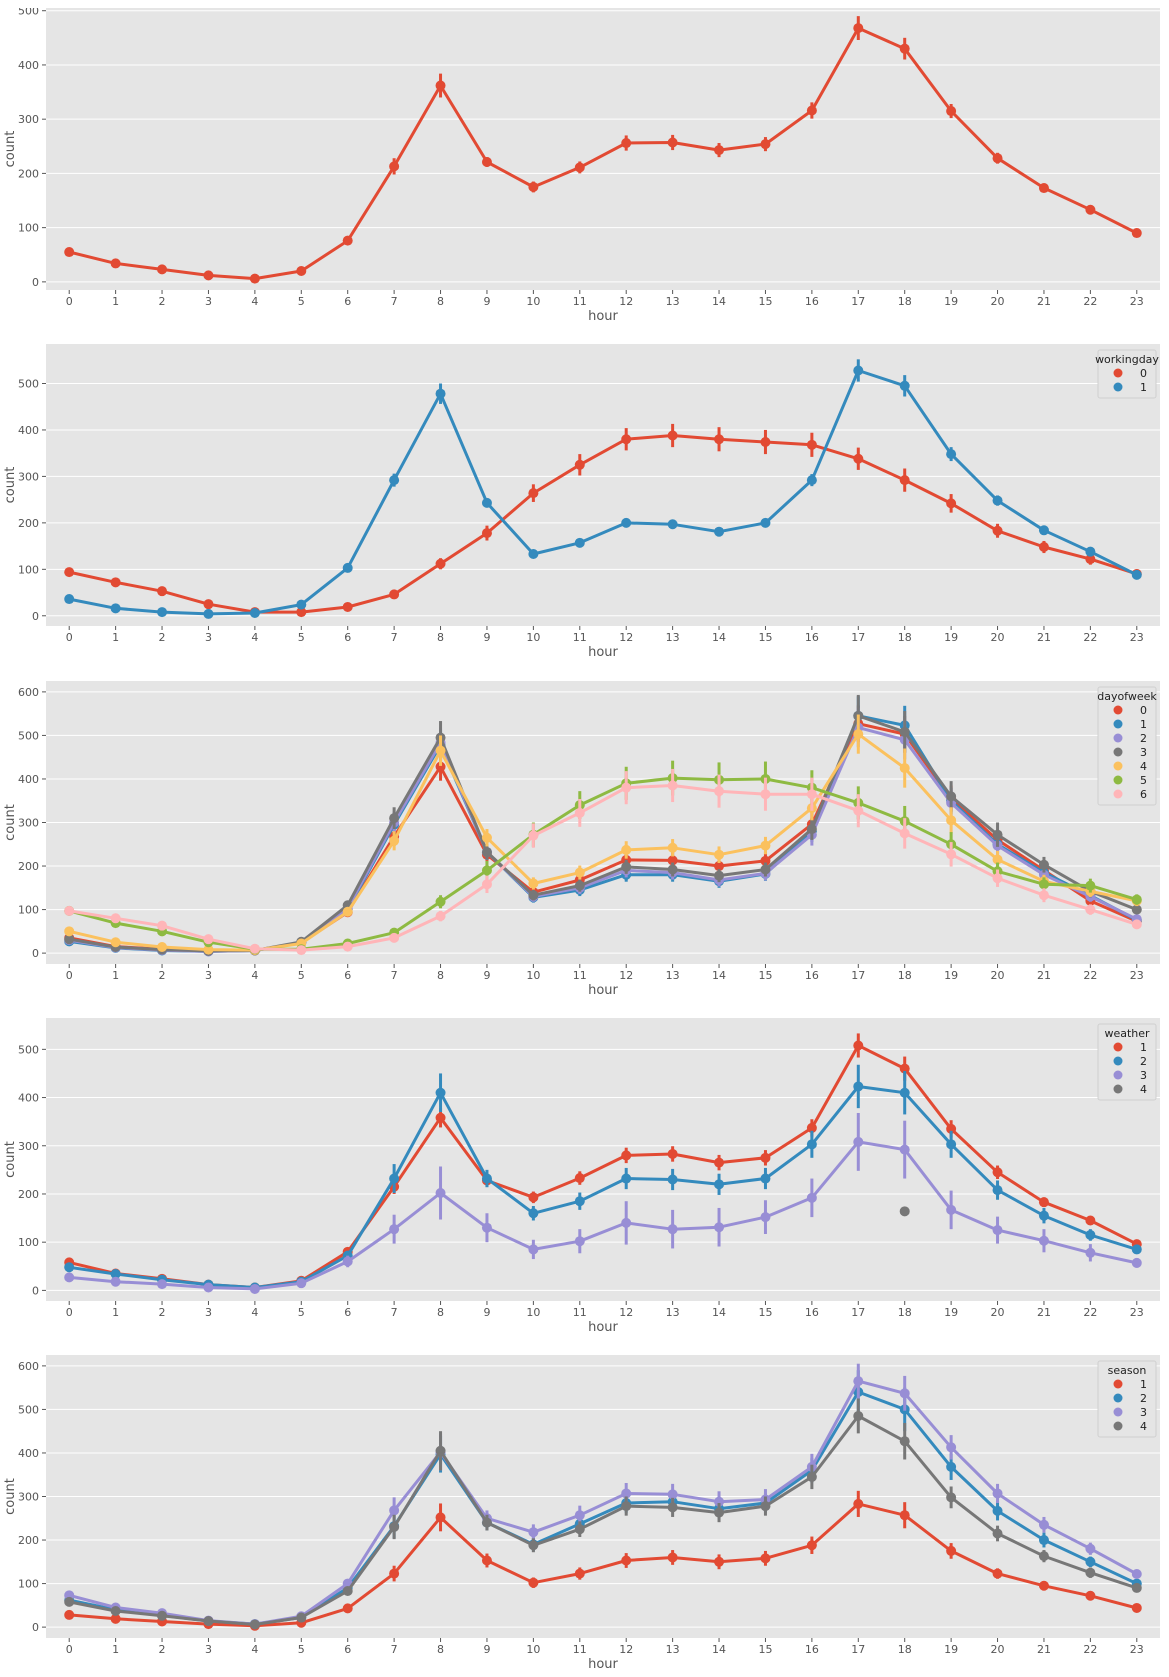 This screenshot has width=1169, height=1677. I want to click on x-tick-label: 4, so click(254, 975).